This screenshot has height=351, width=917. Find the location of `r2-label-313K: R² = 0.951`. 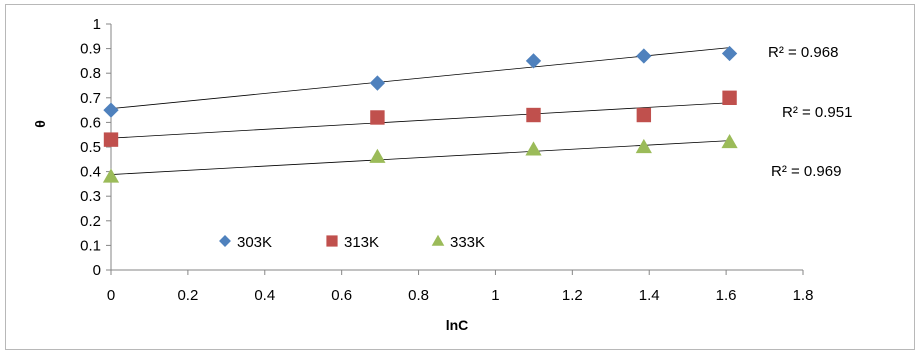

r2-label-313K: R² = 0.951 is located at coordinates (817, 112).